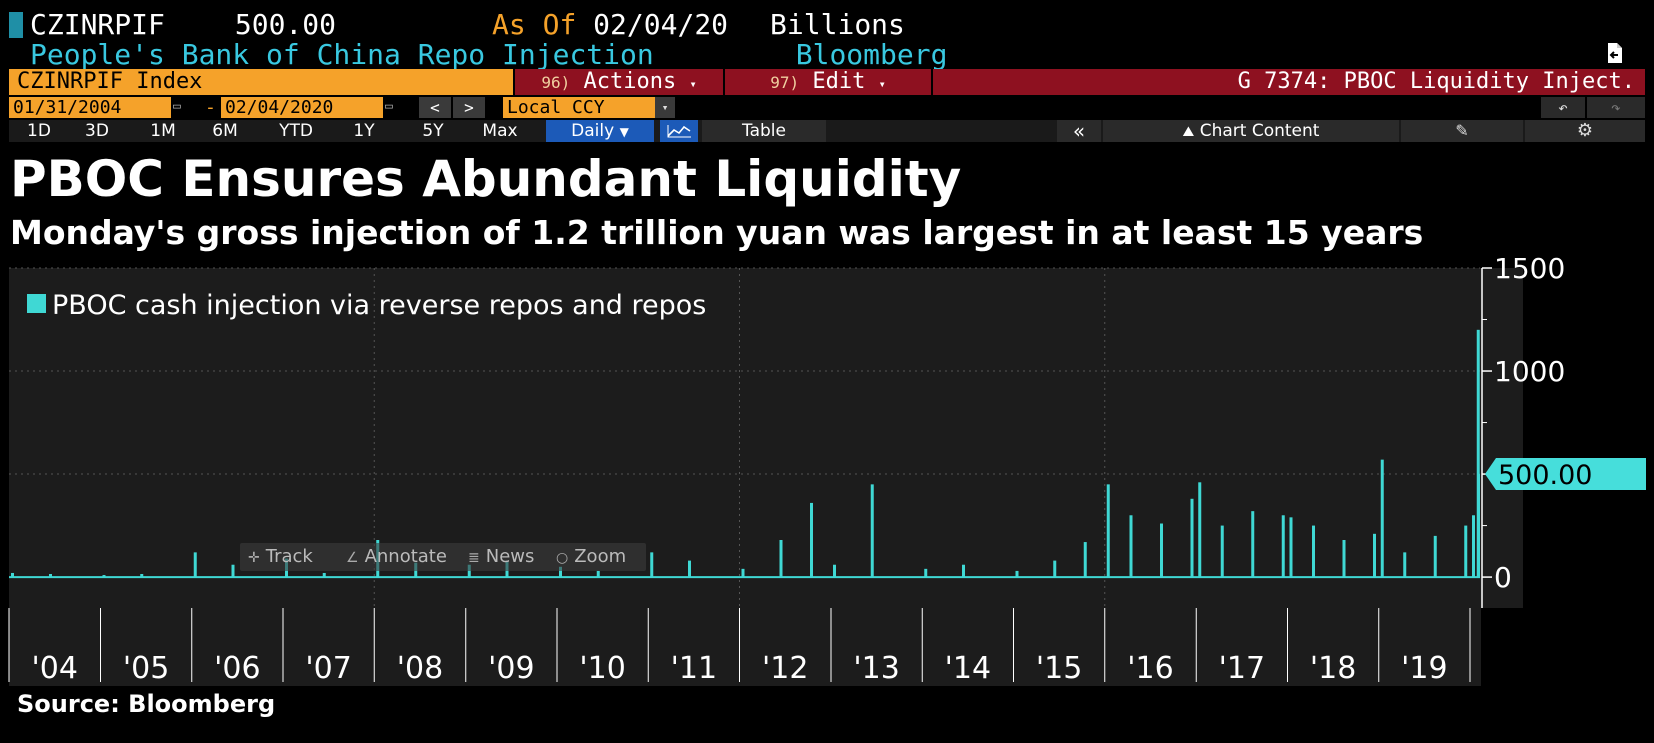 The image size is (1654, 743). What do you see at coordinates (534, 24) in the screenshot?
I see `as-of-label: As Of` at bounding box center [534, 24].